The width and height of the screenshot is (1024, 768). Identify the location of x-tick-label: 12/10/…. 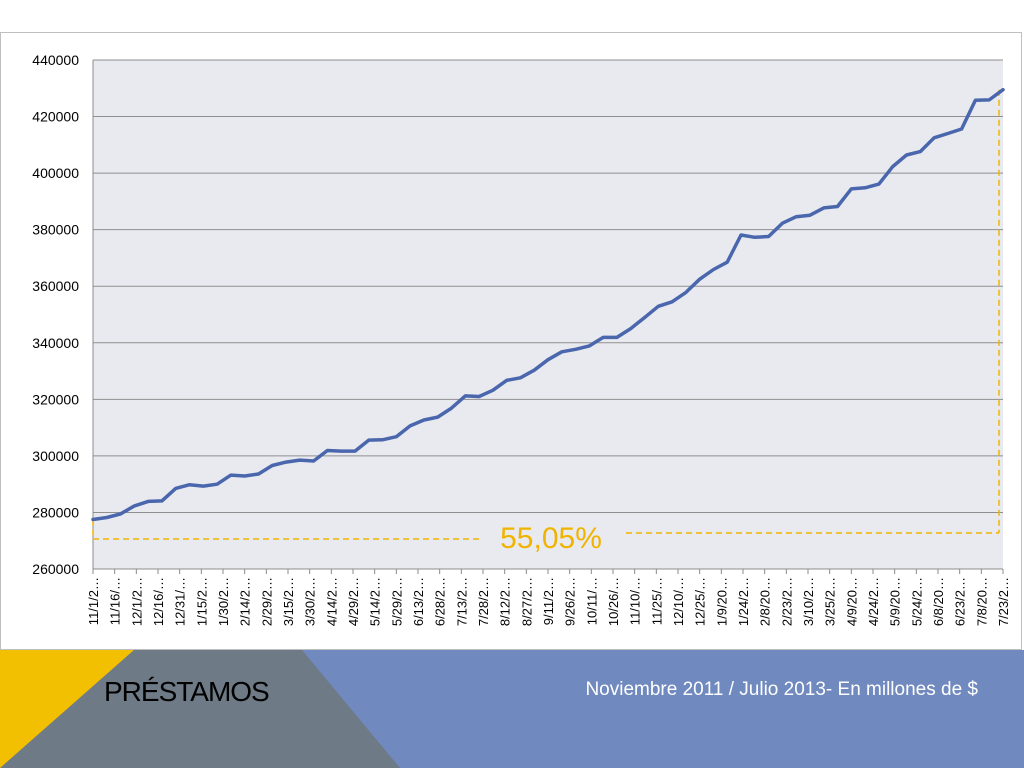
(678, 601).